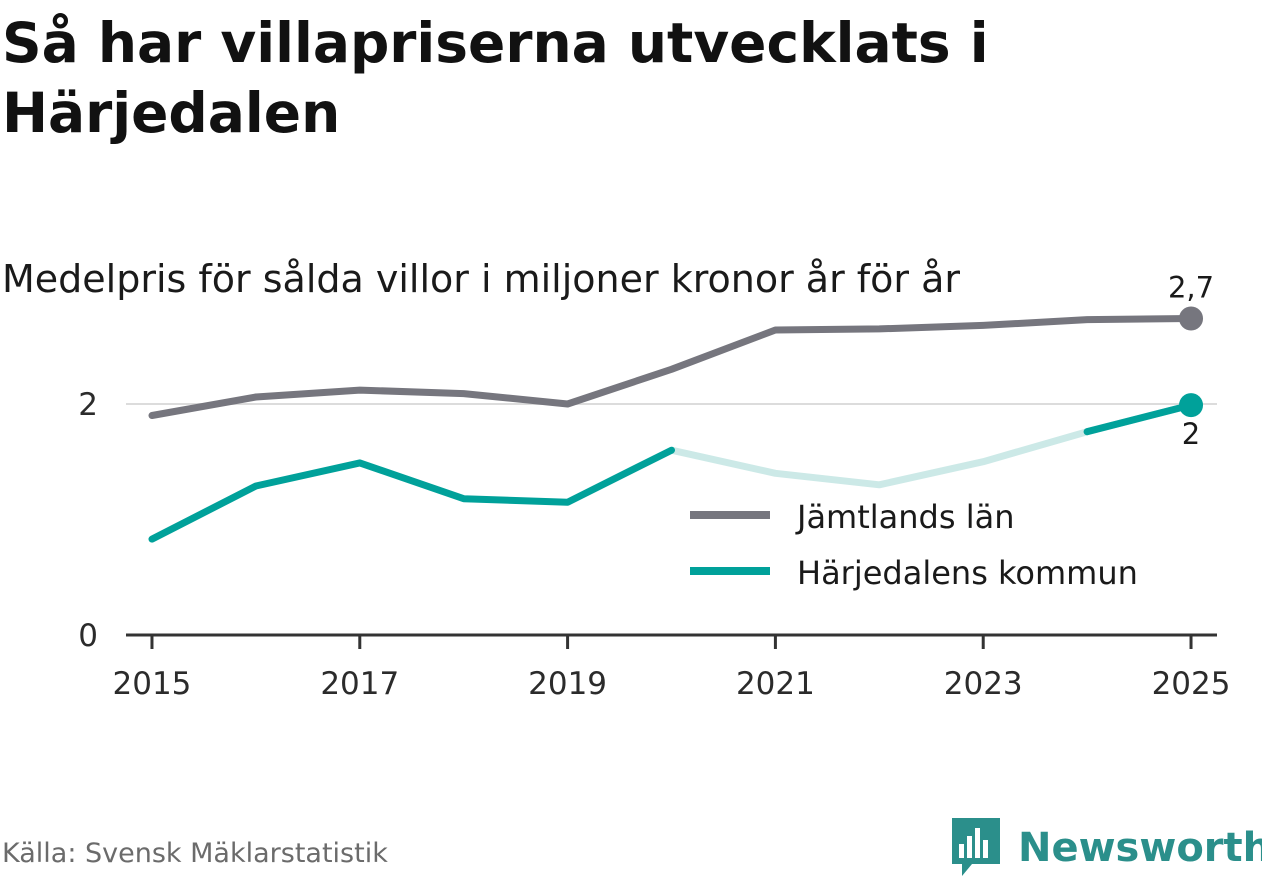 Image resolution: width=1262 pixels, height=879 pixels. What do you see at coordinates (967, 573) in the screenshot?
I see `legend-label-harjedalens-kommun: Härjedalens kommun` at bounding box center [967, 573].